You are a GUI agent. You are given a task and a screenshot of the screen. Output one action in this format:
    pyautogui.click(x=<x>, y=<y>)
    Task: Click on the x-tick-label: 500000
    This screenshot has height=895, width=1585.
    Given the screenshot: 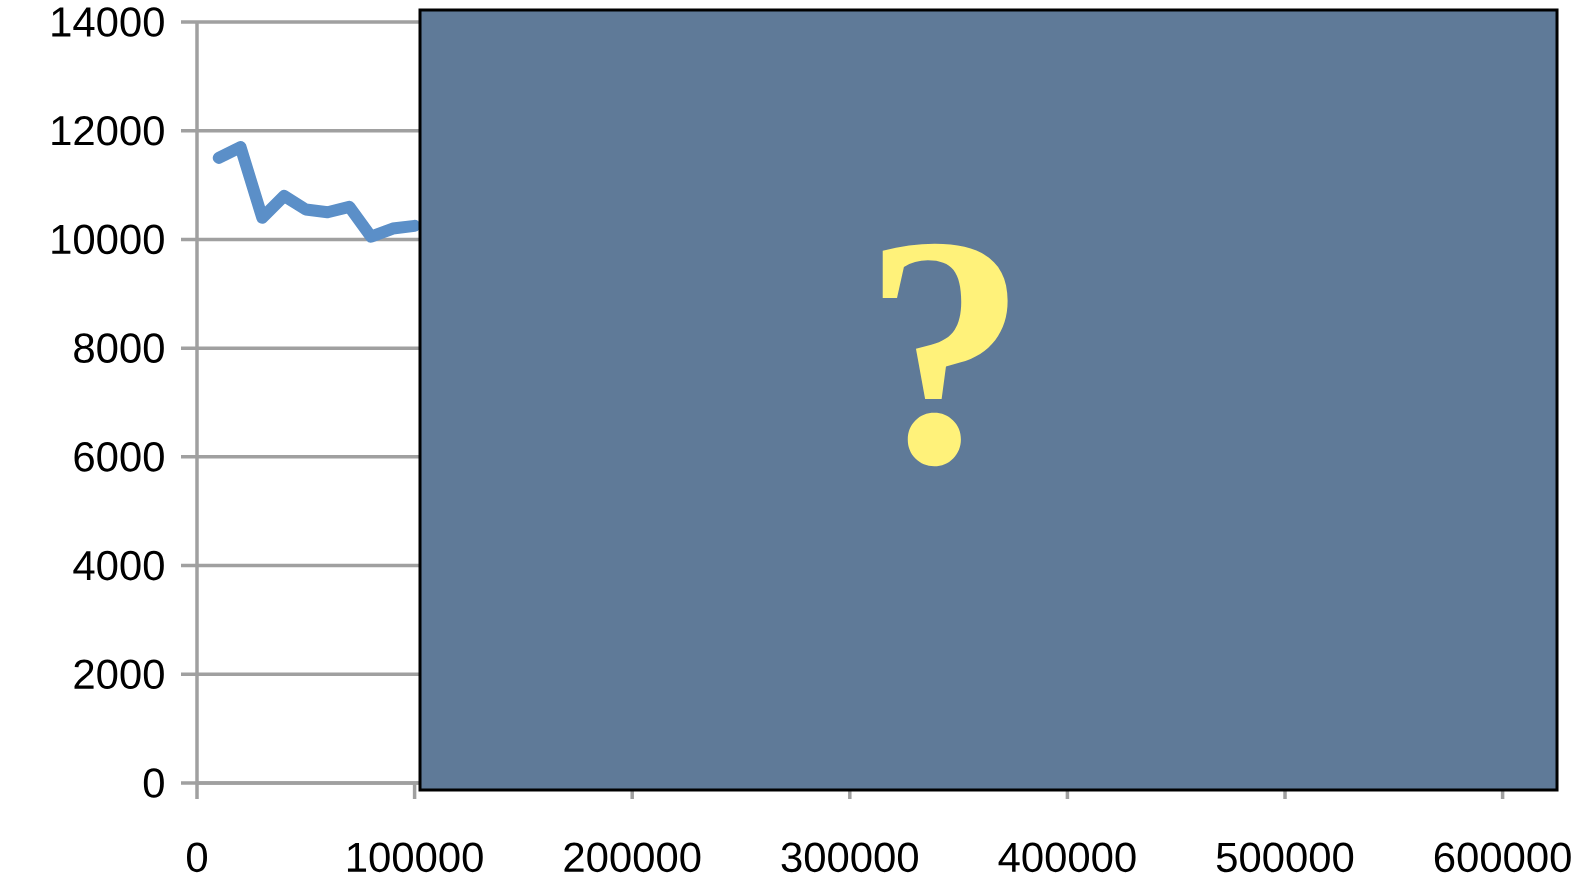 What is the action you would take?
    pyautogui.click(x=1285, y=857)
    